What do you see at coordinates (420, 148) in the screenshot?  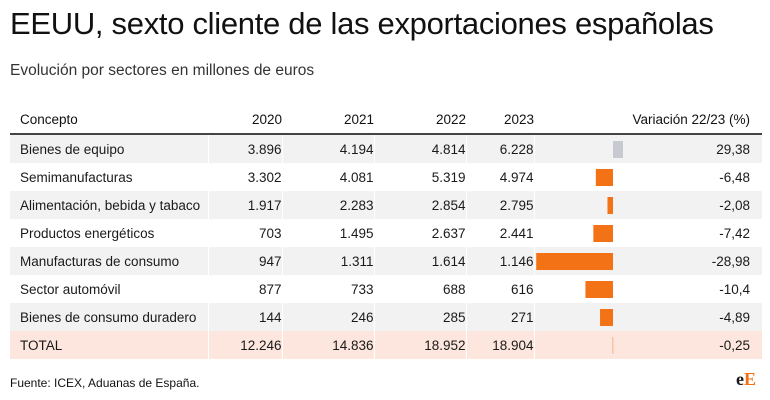 I see `cell-2022: 4.814` at bounding box center [420, 148].